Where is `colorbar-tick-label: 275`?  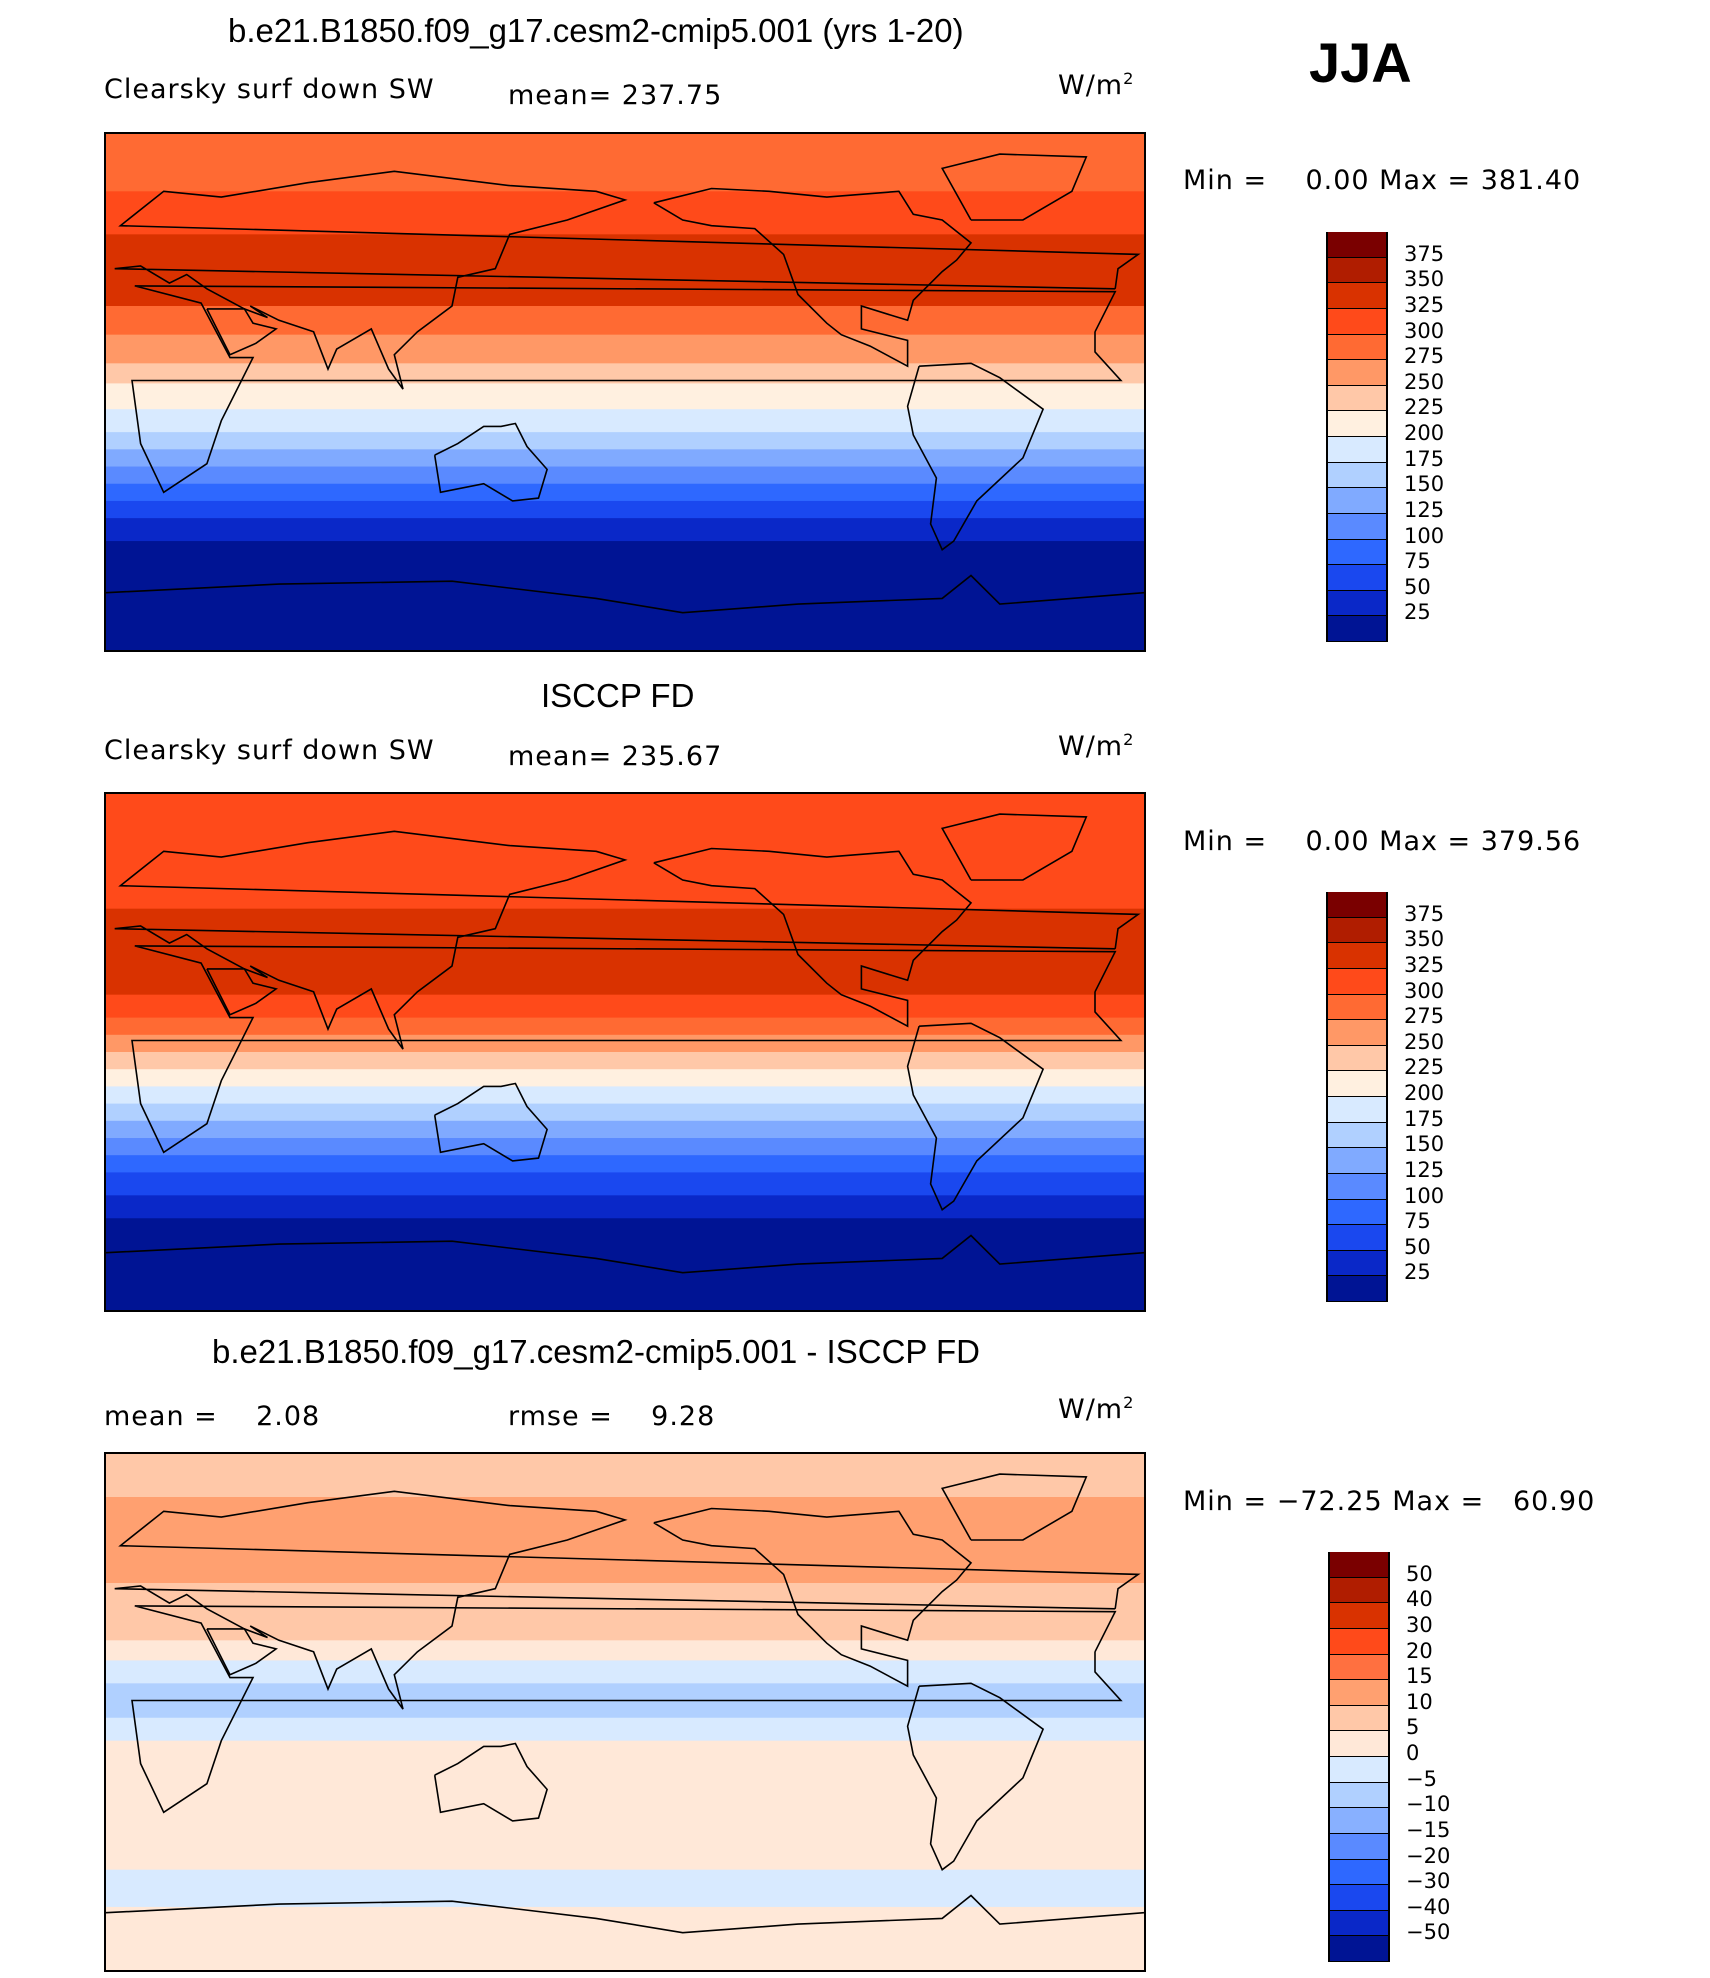 colorbar-tick-label: 275 is located at coordinates (1424, 1016).